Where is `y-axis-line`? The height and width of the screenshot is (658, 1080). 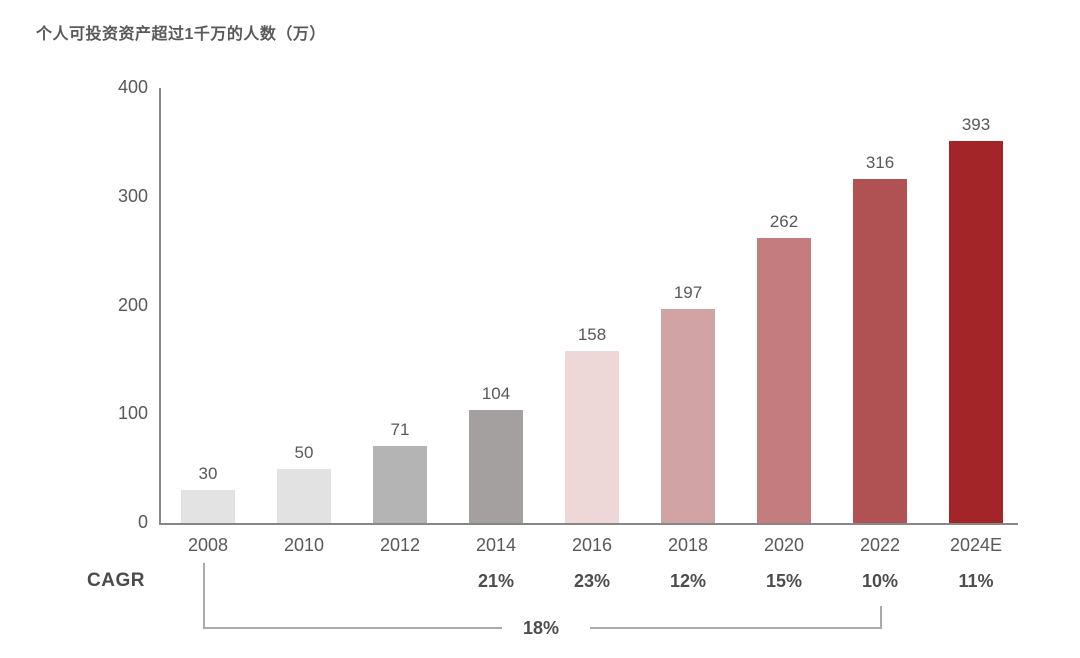
y-axis-line is located at coordinates (160, 306).